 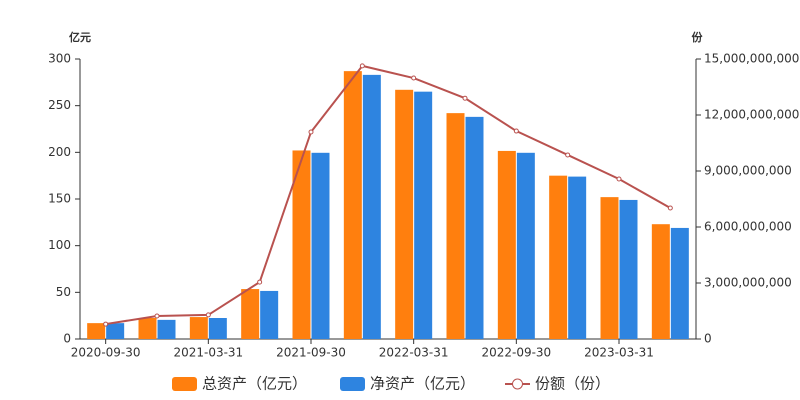 What do you see at coordinates (572, 384) in the screenshot?
I see `legend-label: 份额（份）` at bounding box center [572, 384].